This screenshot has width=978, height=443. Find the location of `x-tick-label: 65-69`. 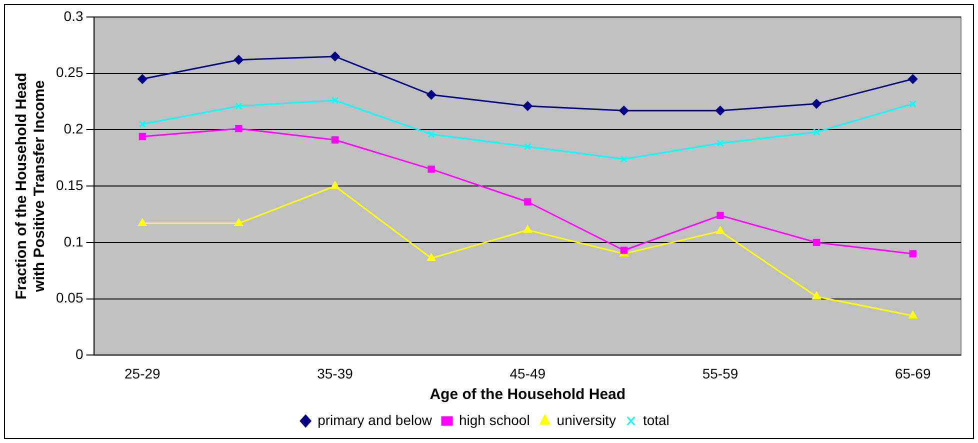

x-tick-label: 65-69 is located at coordinates (912, 373).